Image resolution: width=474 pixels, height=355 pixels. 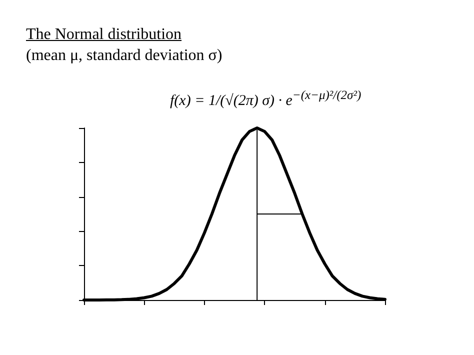 I want to click on text: f(x) = 1/(√(2π) σ) · e$^{−(x−μ)²/(2σ²)}$, so click(x=266, y=99).